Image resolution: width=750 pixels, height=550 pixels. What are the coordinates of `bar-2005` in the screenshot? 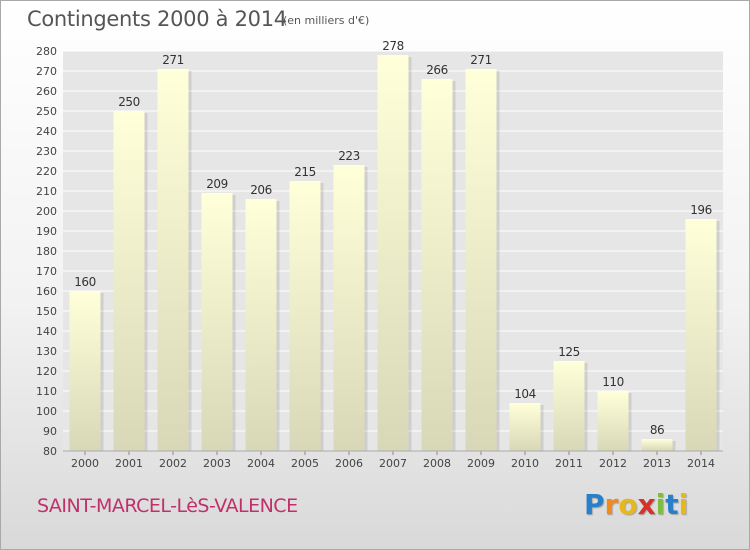 It's located at (305, 316).